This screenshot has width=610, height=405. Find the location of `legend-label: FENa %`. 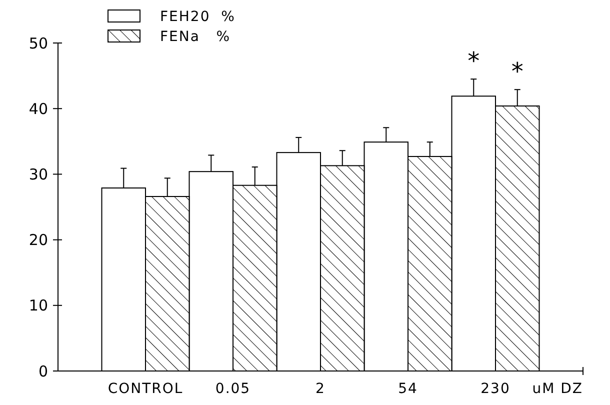

legend-label: FENa % is located at coordinates (195, 36).